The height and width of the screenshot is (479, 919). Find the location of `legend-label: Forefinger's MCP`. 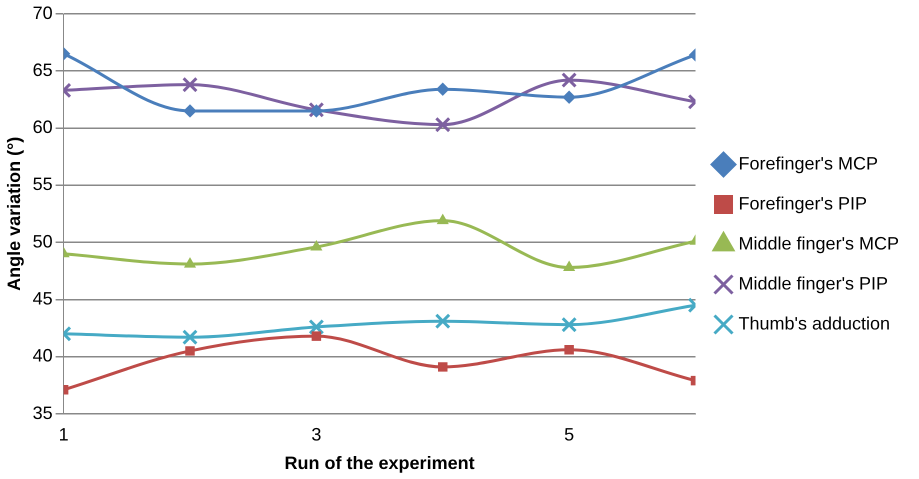

legend-label: Forefinger's MCP is located at coordinates (808, 163).